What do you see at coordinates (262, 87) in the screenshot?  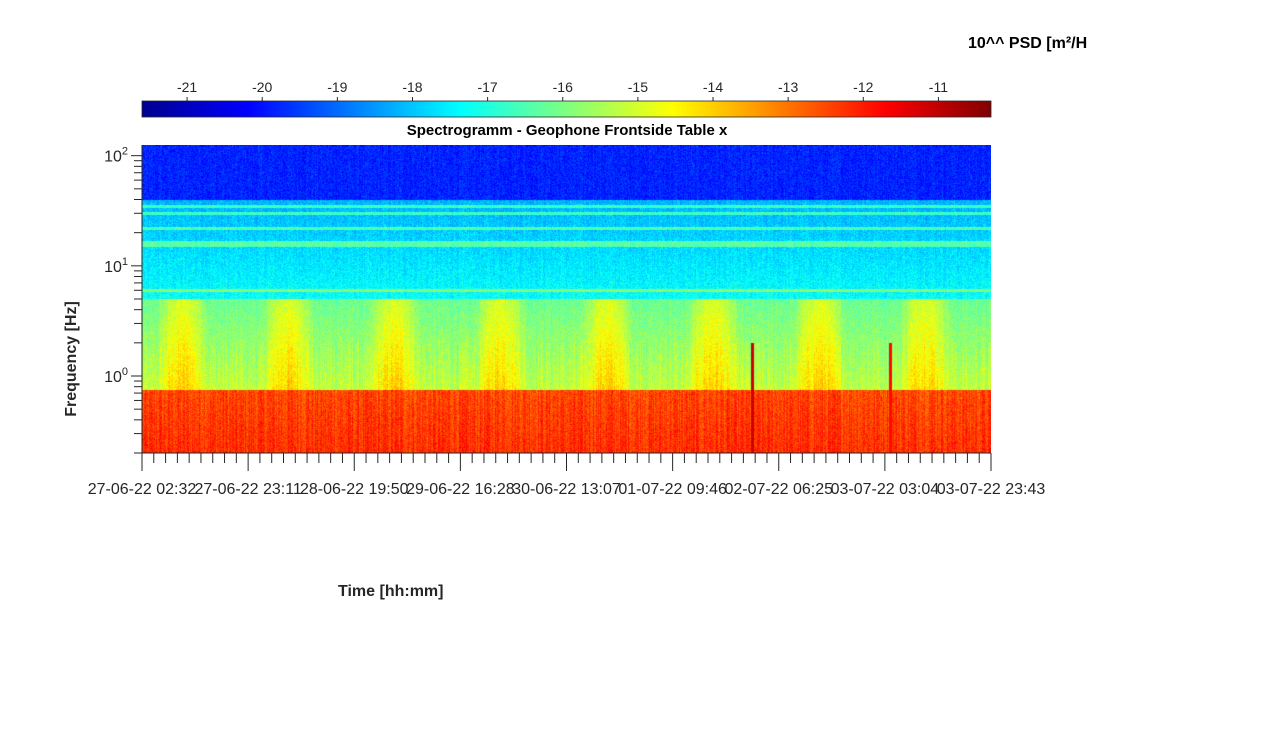 I see `colorbar-tick-label: -20` at bounding box center [262, 87].